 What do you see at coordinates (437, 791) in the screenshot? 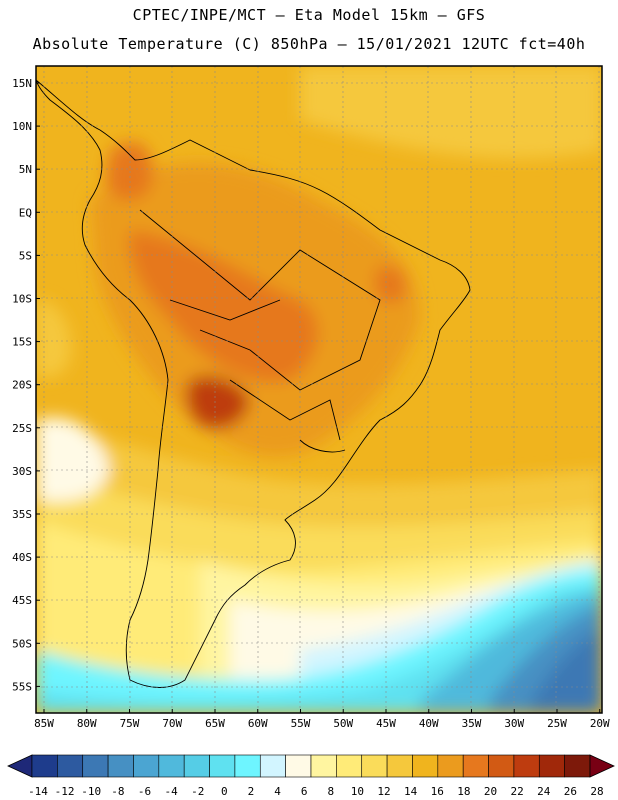
I see `colorbar-label: 16` at bounding box center [437, 791].